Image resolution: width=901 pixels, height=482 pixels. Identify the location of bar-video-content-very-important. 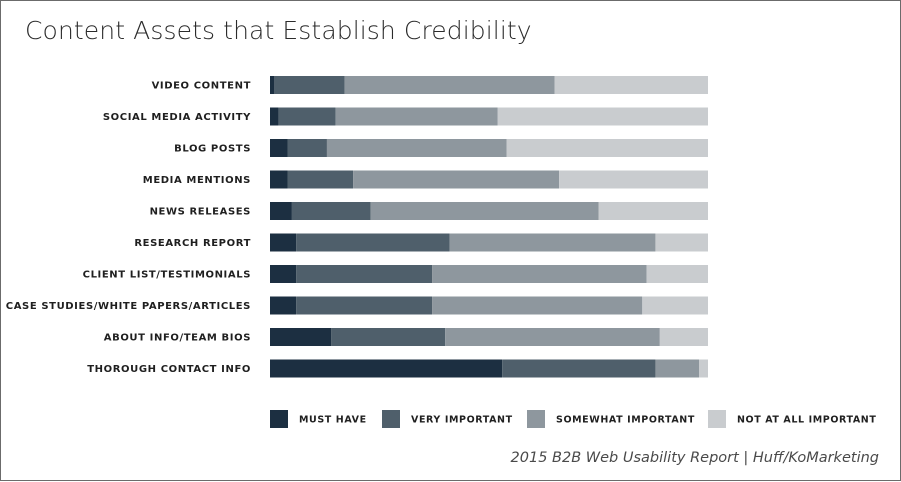
(309, 85).